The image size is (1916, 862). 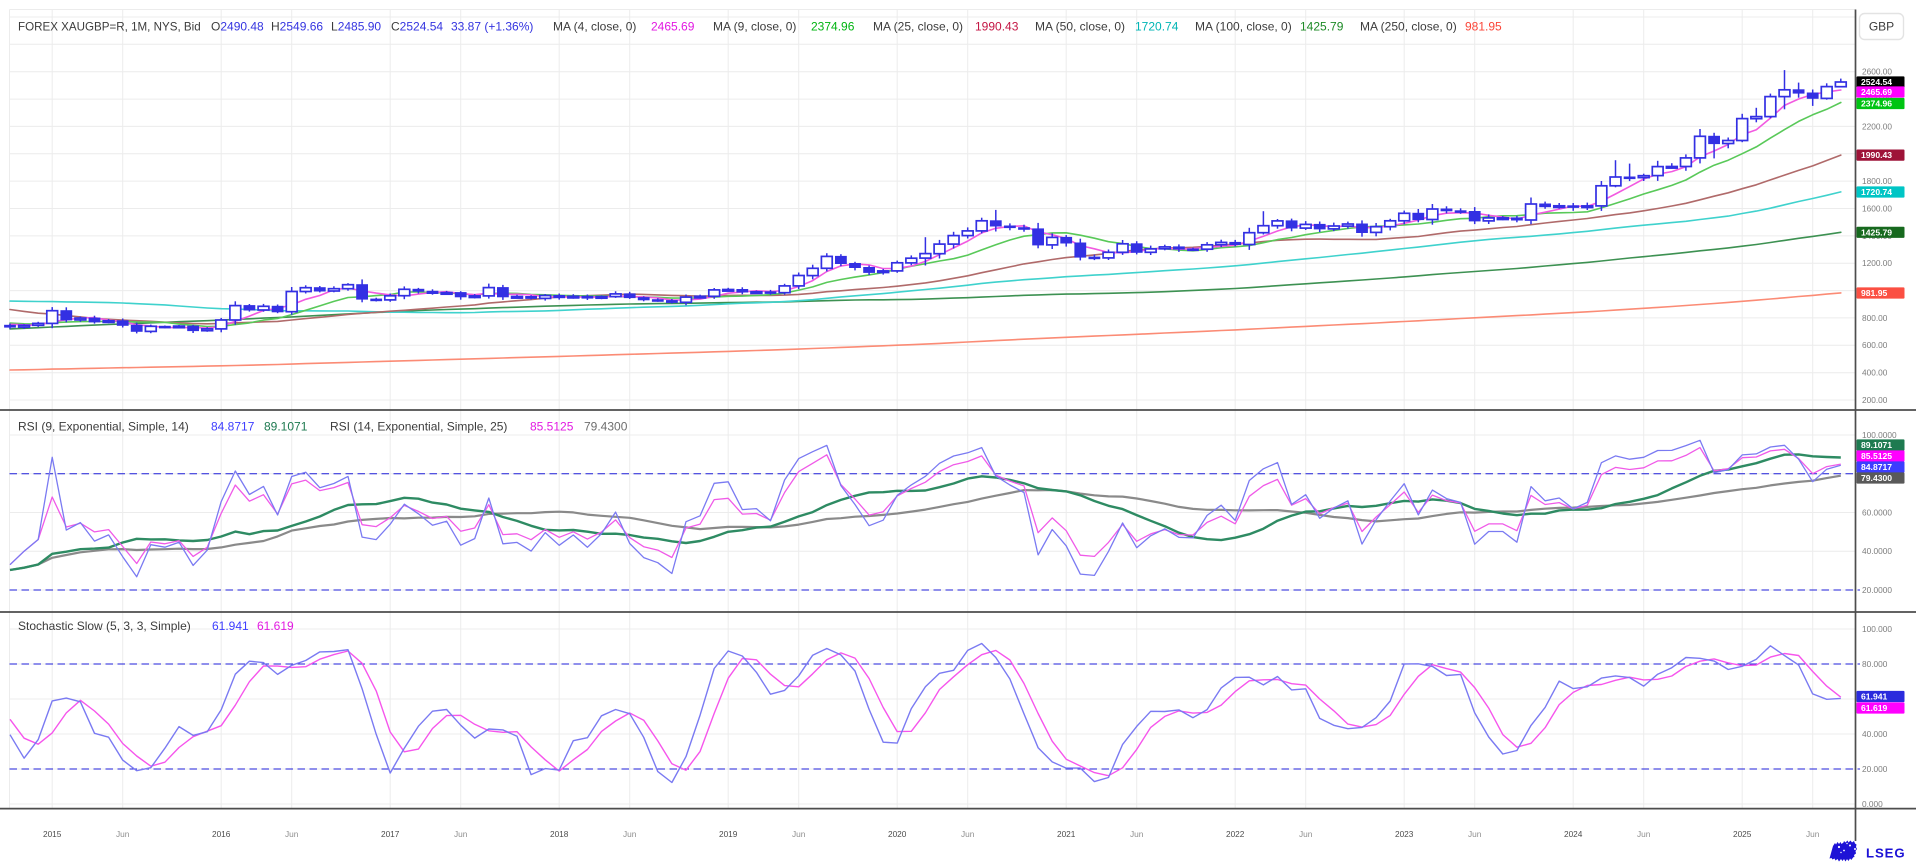 What do you see at coordinates (728, 834) in the screenshot?
I see `svg-text: 2019` at bounding box center [728, 834].